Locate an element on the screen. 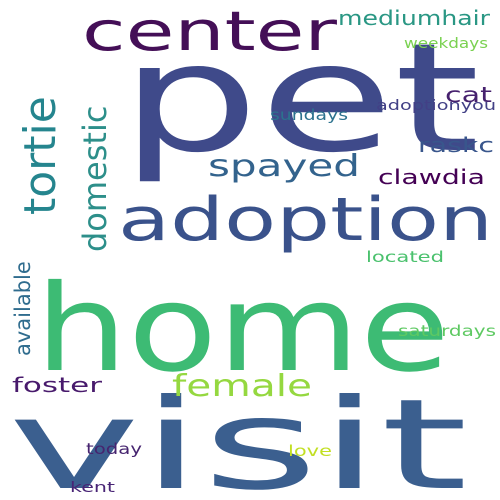  word-love: love is located at coordinates (310, 451).